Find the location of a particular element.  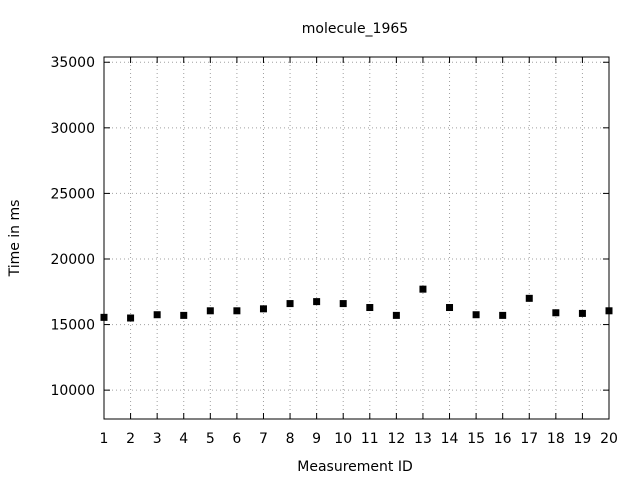

x-tick-label: 15 is located at coordinates (476, 439).